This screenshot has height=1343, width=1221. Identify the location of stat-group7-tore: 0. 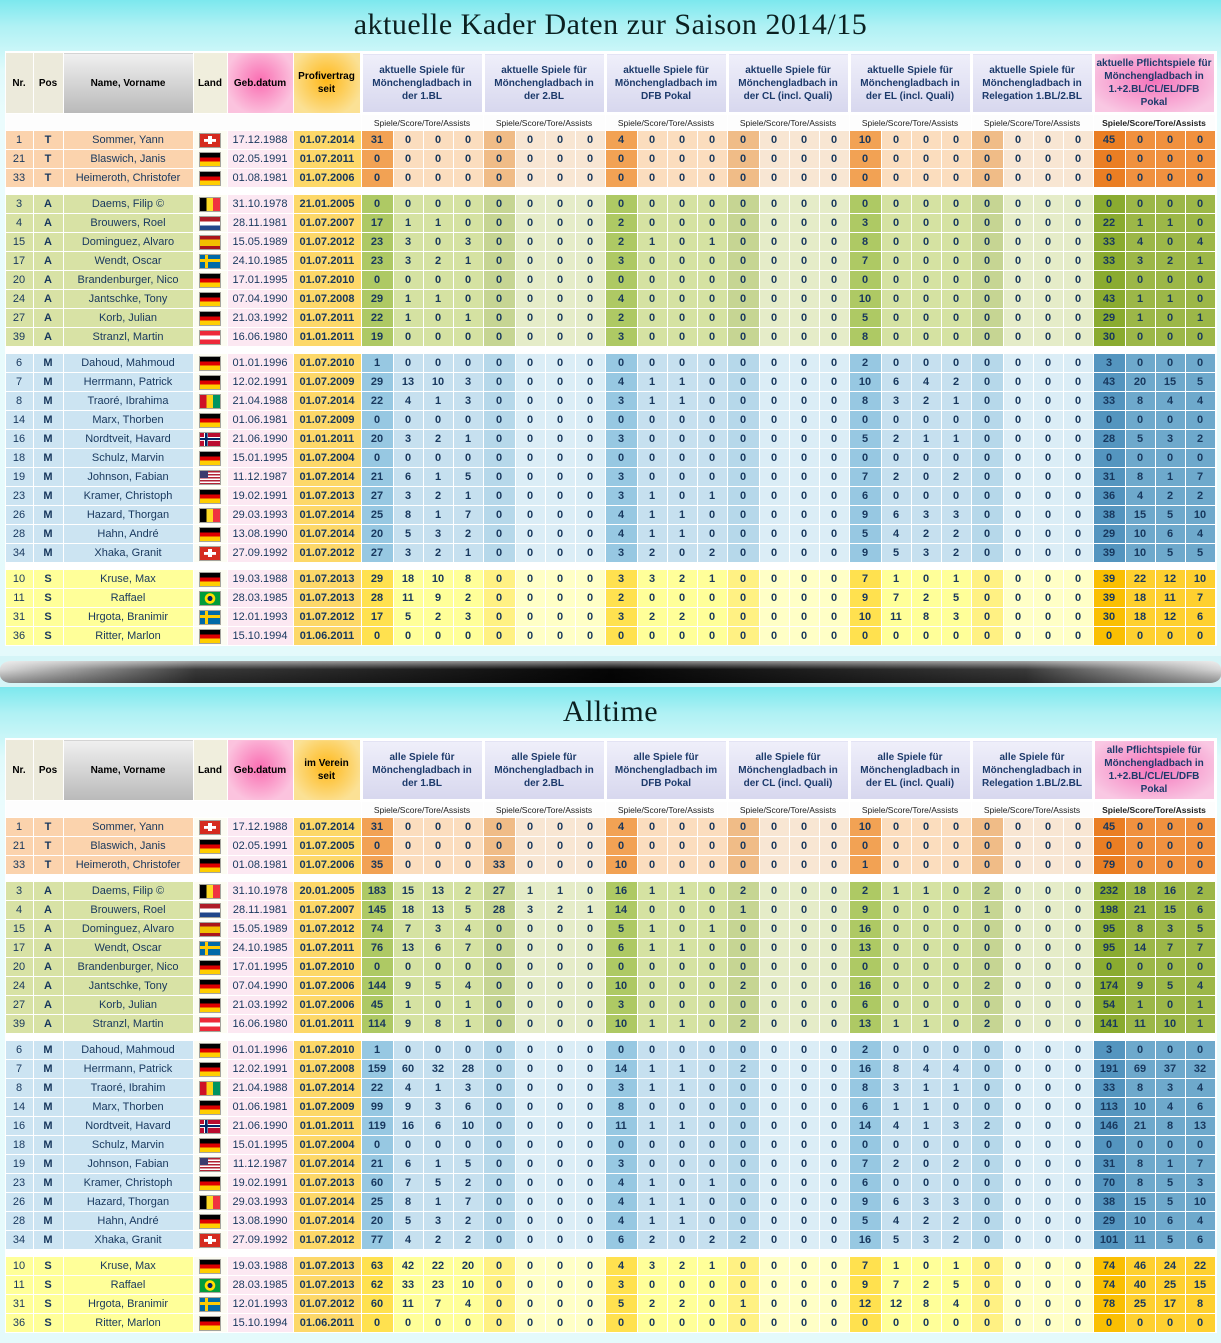
(1170, 318).